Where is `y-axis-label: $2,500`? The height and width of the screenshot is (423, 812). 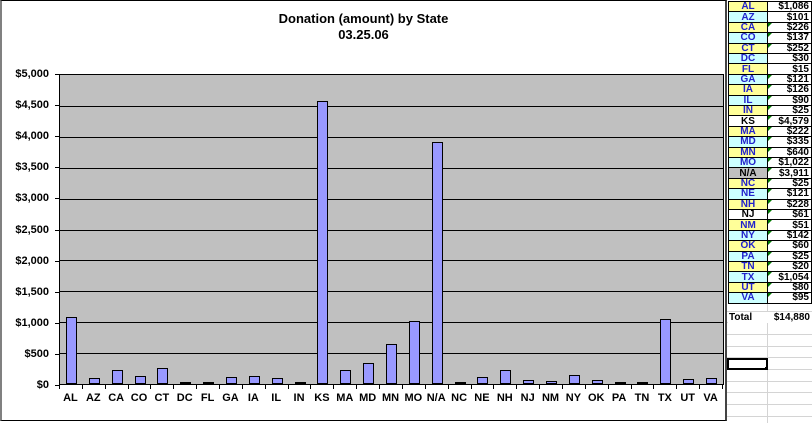
y-axis-label: $2,500 is located at coordinates (32, 229).